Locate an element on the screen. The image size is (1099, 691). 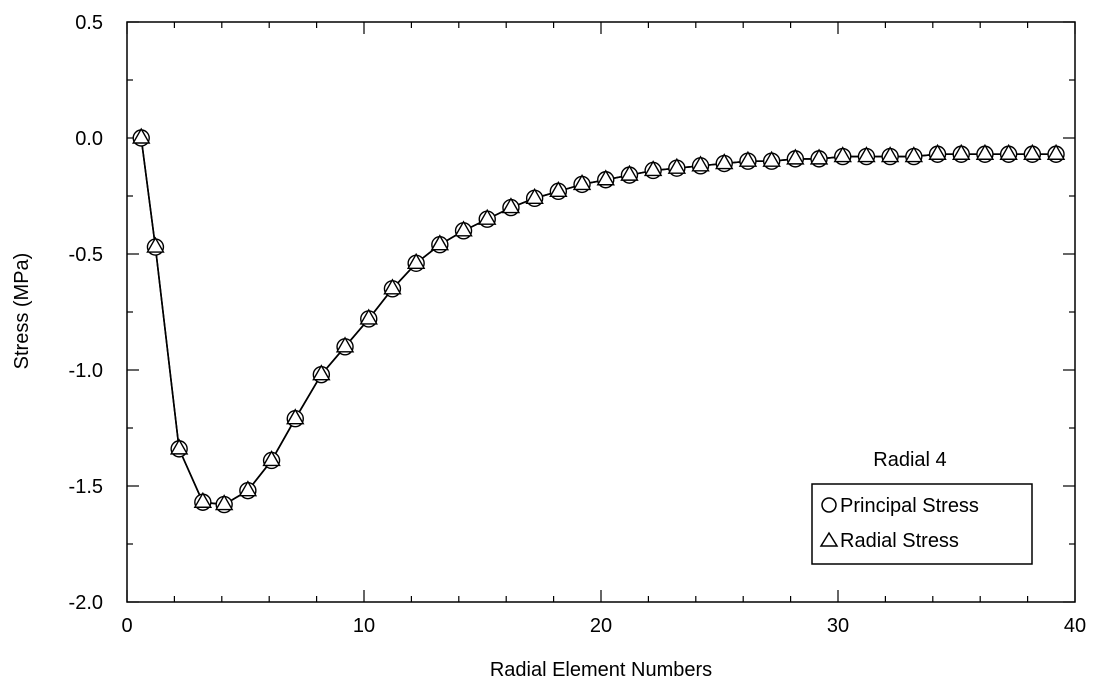
legend-label-principal: Principal Stress is located at coordinates (909, 506).